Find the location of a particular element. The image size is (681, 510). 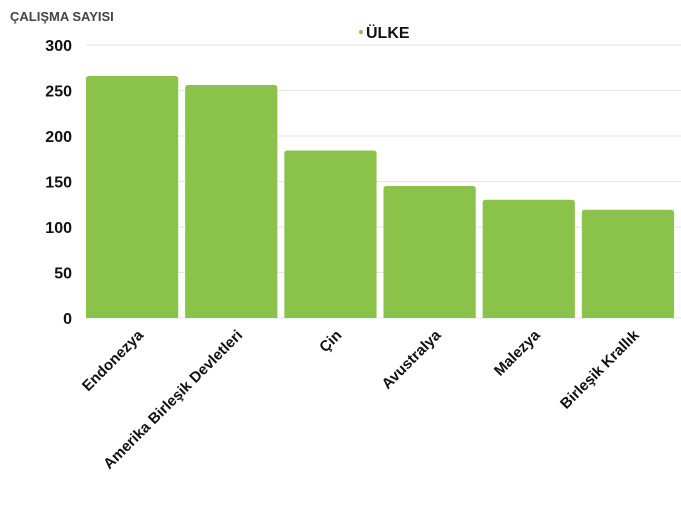

x-category-label: Endonezya is located at coordinates (113, 360).